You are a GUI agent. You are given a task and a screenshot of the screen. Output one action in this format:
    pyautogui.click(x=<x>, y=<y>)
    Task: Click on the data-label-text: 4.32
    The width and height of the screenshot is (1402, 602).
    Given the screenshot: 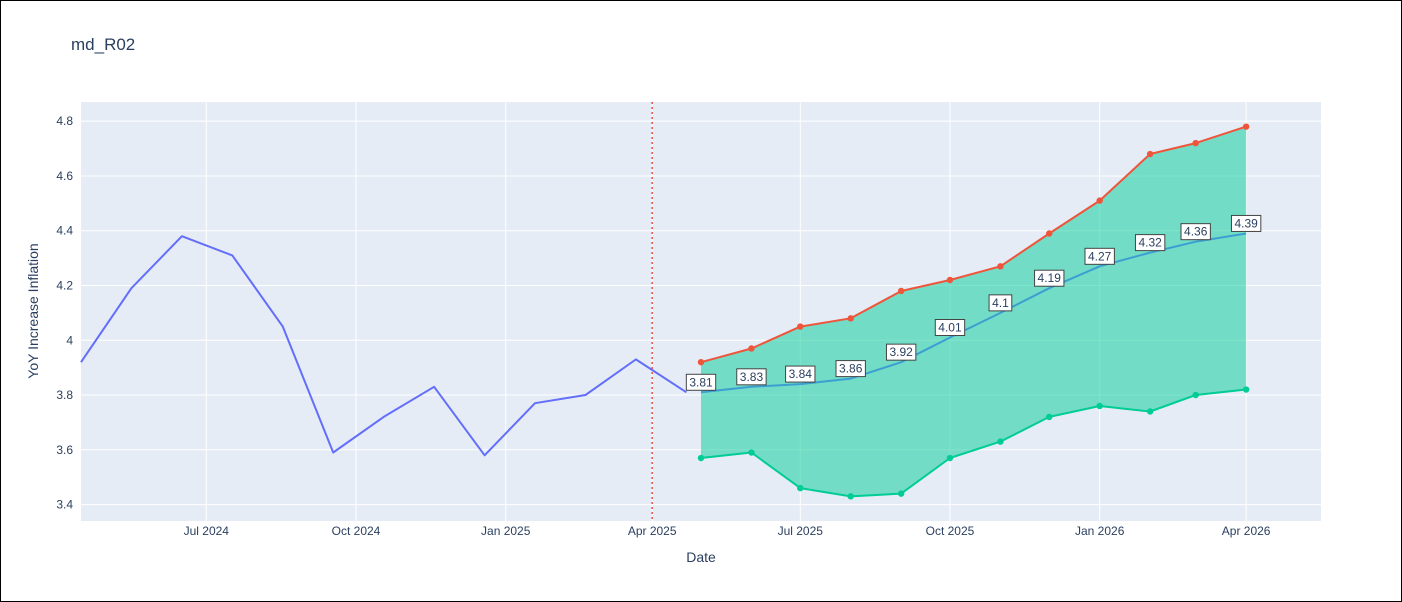 What is the action you would take?
    pyautogui.click(x=1150, y=243)
    